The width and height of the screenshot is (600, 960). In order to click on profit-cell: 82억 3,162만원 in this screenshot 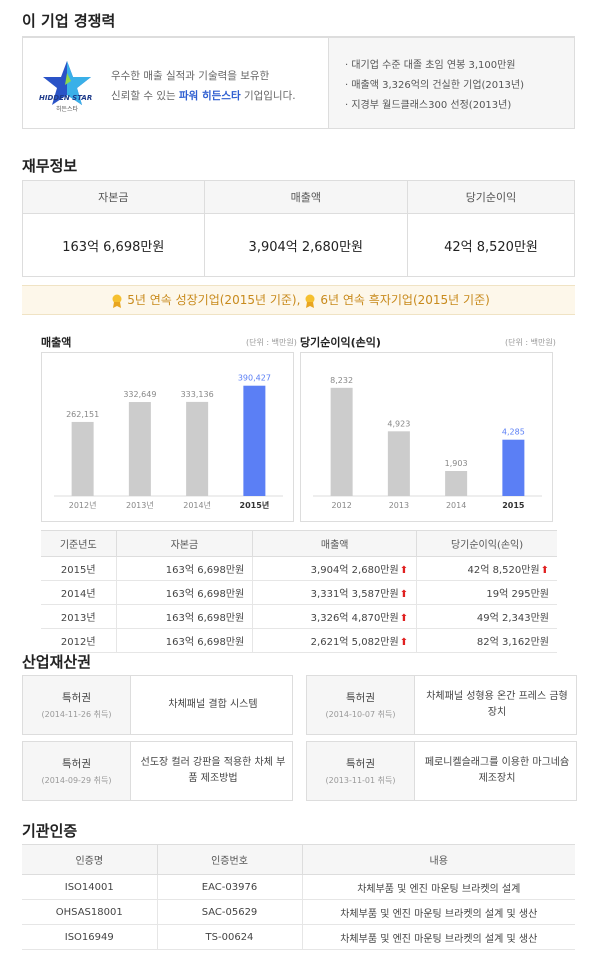, I will do `click(486, 640)`.